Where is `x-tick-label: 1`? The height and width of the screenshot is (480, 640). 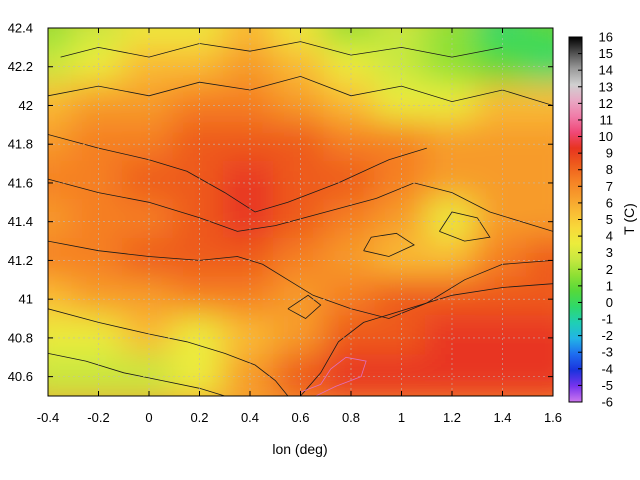 x-tick-label: 1 is located at coordinates (401, 417).